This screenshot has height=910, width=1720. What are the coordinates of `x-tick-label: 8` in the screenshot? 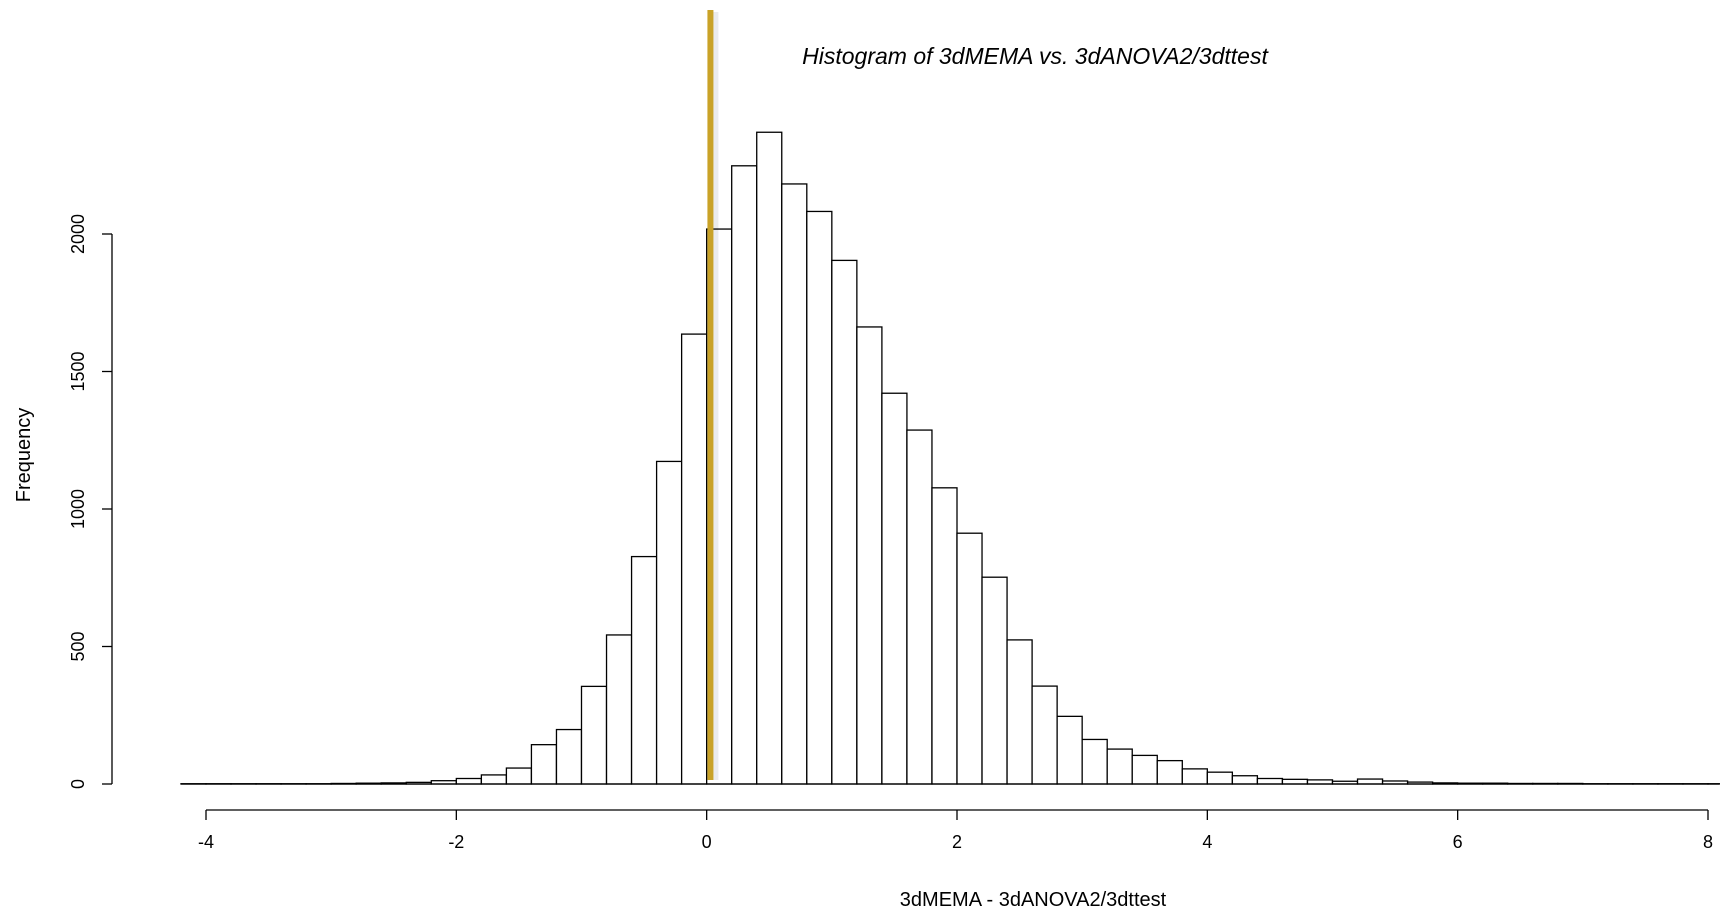 It's located at (1708, 842).